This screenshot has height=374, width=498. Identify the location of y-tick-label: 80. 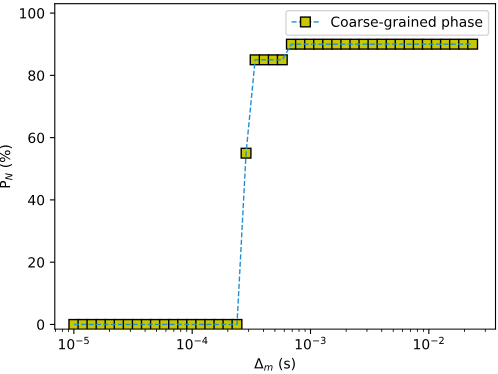
(36, 75).